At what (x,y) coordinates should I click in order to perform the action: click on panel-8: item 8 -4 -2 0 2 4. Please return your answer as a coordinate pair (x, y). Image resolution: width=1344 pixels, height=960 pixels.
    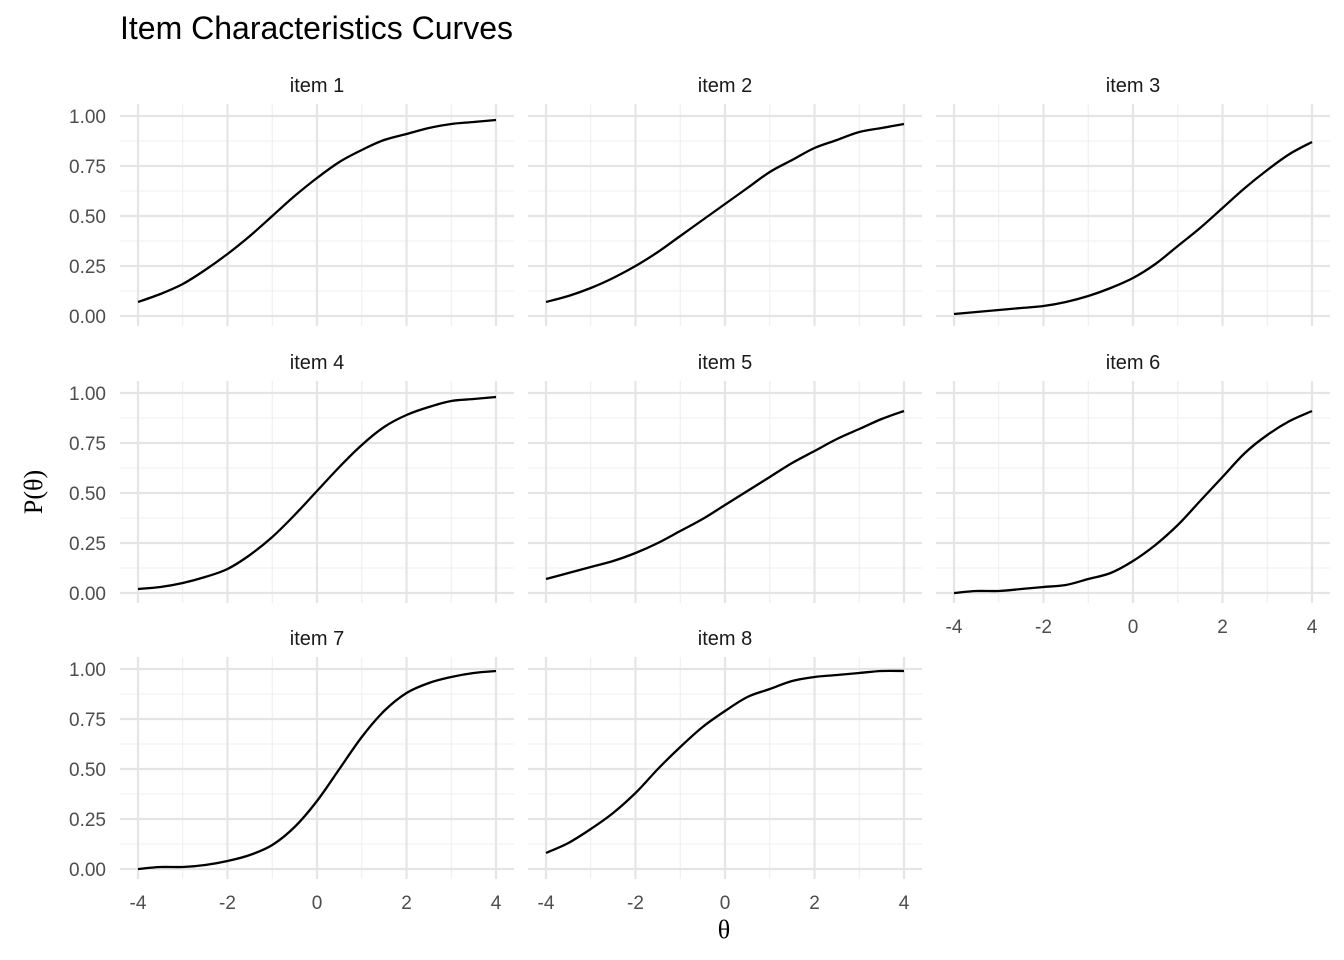
    Looking at the image, I should click on (725, 771).